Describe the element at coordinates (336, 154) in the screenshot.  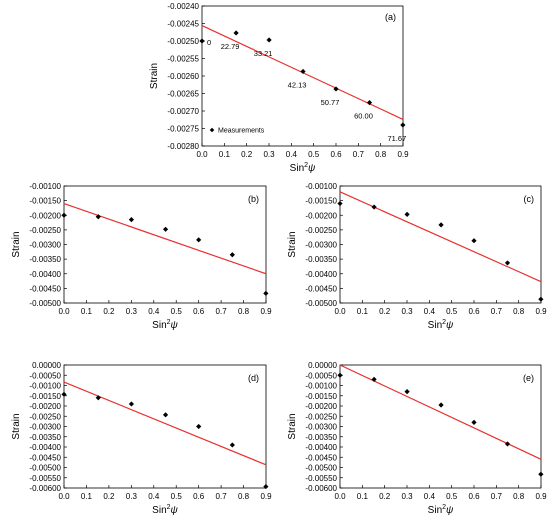
I see `x-tick-label: 0.6` at that location.